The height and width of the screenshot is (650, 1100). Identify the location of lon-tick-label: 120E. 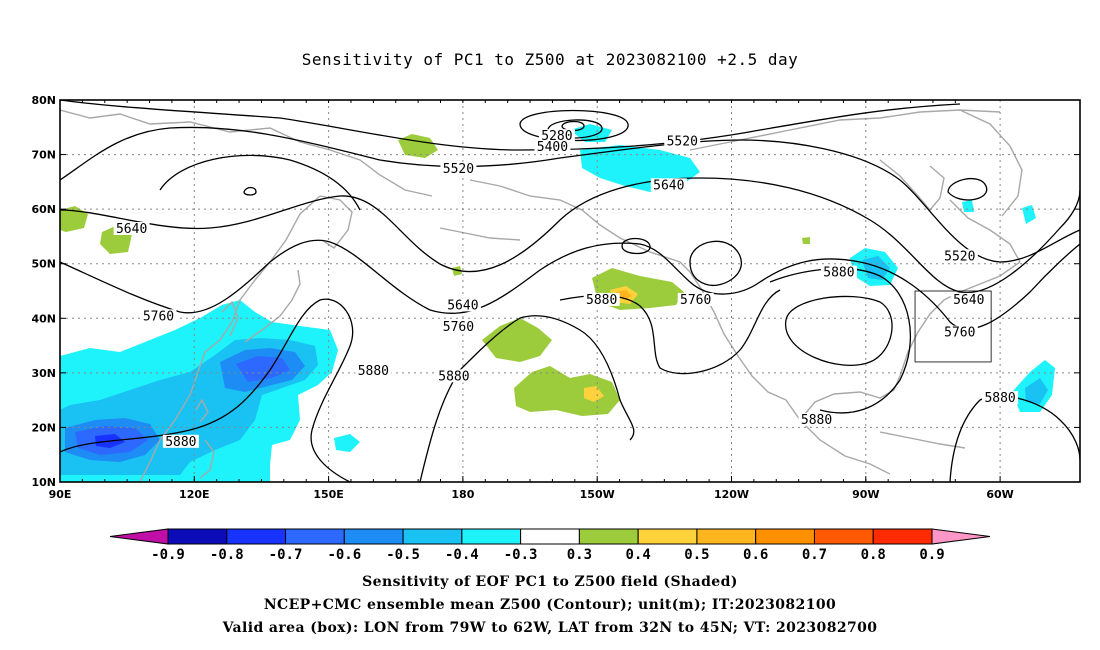
(194, 494).